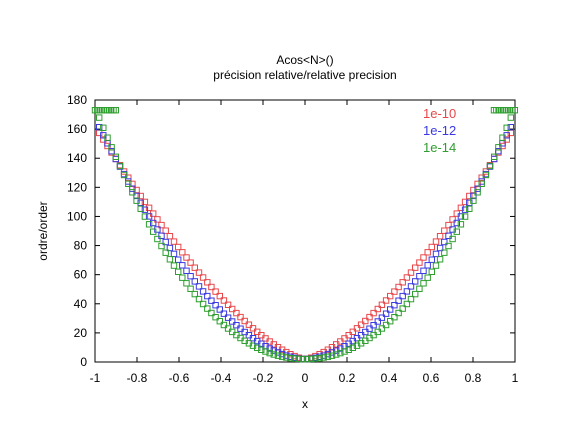 The width and height of the screenshot is (572, 447). Describe the element at coordinates (179, 378) in the screenshot. I see `x-tick-label: -0.6` at that location.